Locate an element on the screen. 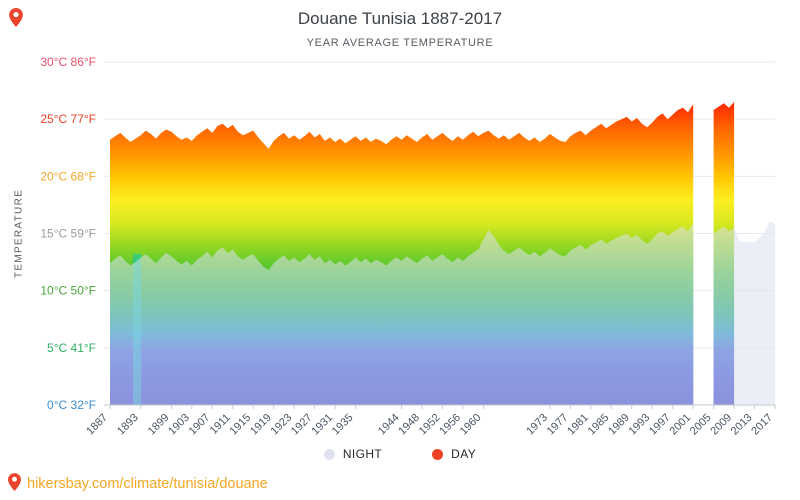  x-tick-label: 1931 is located at coordinates (322, 425).